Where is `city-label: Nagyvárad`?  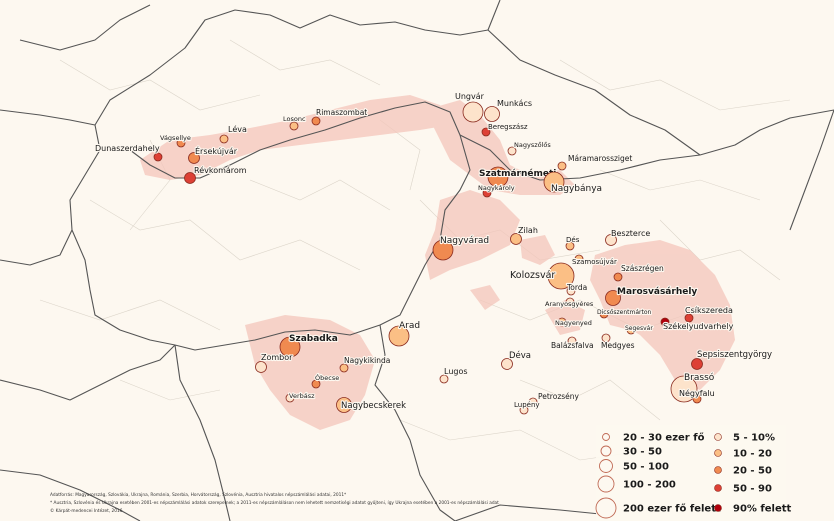
city-label: Nagyvárad is located at coordinates (464, 241).